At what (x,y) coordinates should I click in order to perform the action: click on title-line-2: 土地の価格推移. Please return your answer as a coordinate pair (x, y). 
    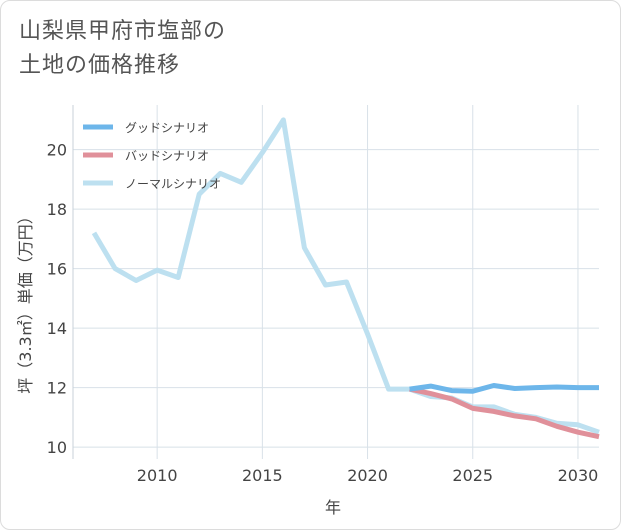
    Looking at the image, I should click on (100, 65).